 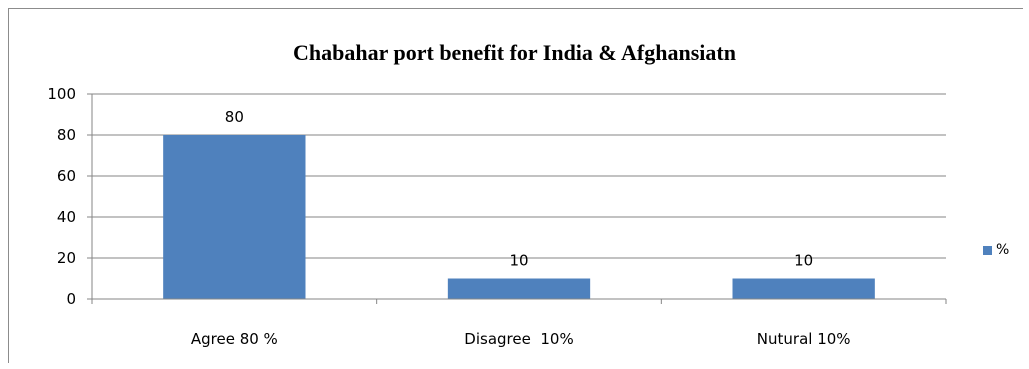 What do you see at coordinates (66, 176) in the screenshot?
I see `y-tick-label: 60` at bounding box center [66, 176].